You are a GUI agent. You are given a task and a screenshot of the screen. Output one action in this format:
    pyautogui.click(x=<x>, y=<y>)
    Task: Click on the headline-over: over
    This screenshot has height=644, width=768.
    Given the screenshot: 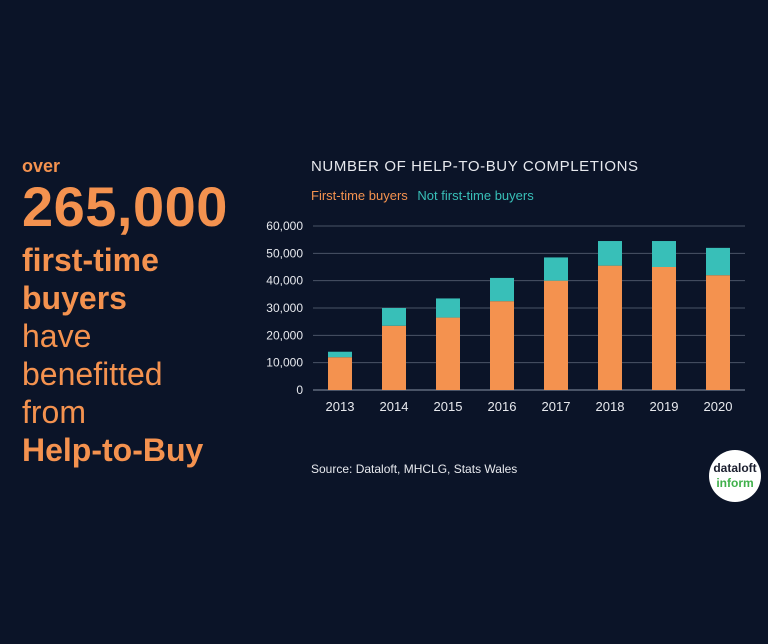 What is the action you would take?
    pyautogui.click(x=41, y=166)
    